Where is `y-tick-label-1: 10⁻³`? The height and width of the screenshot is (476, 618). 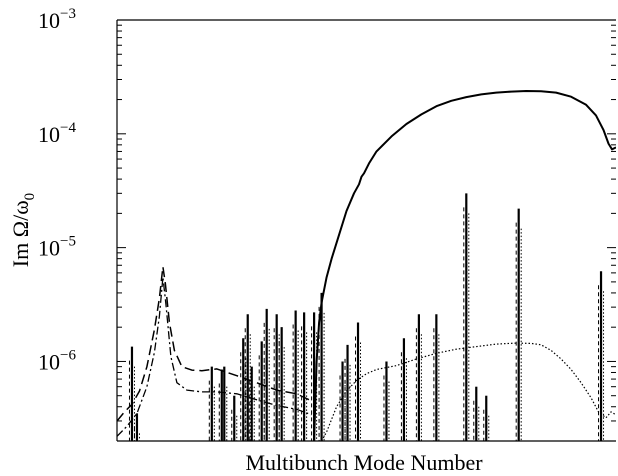
y-tick-label-1: 10⁻³ is located at coordinates (57, 19).